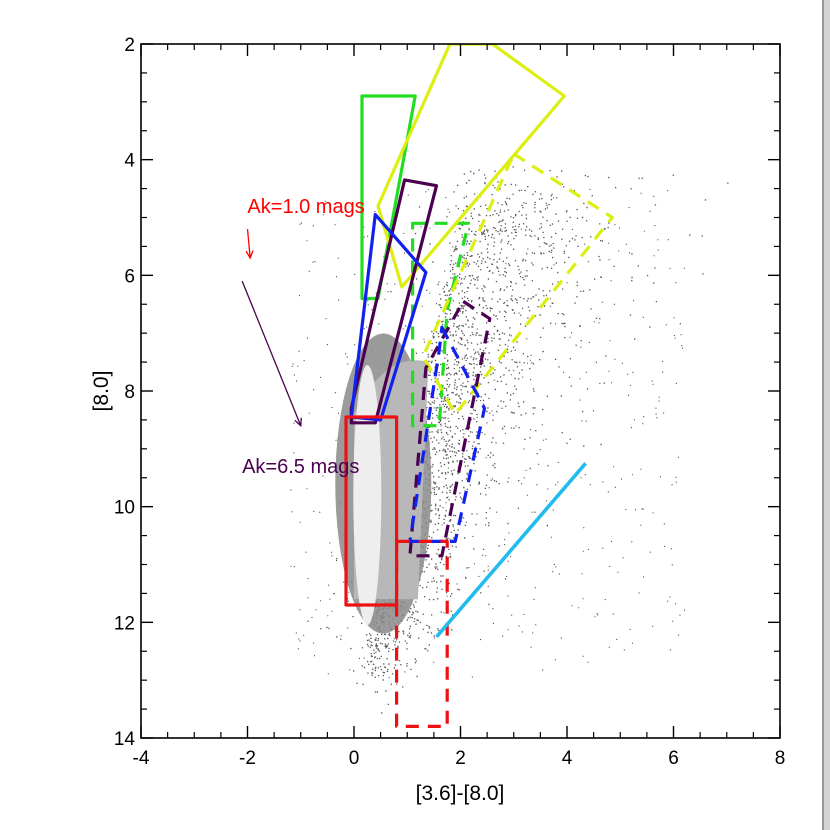 This screenshot has height=830, width=830. I want to click on x-tick-label: 4, so click(567, 758).